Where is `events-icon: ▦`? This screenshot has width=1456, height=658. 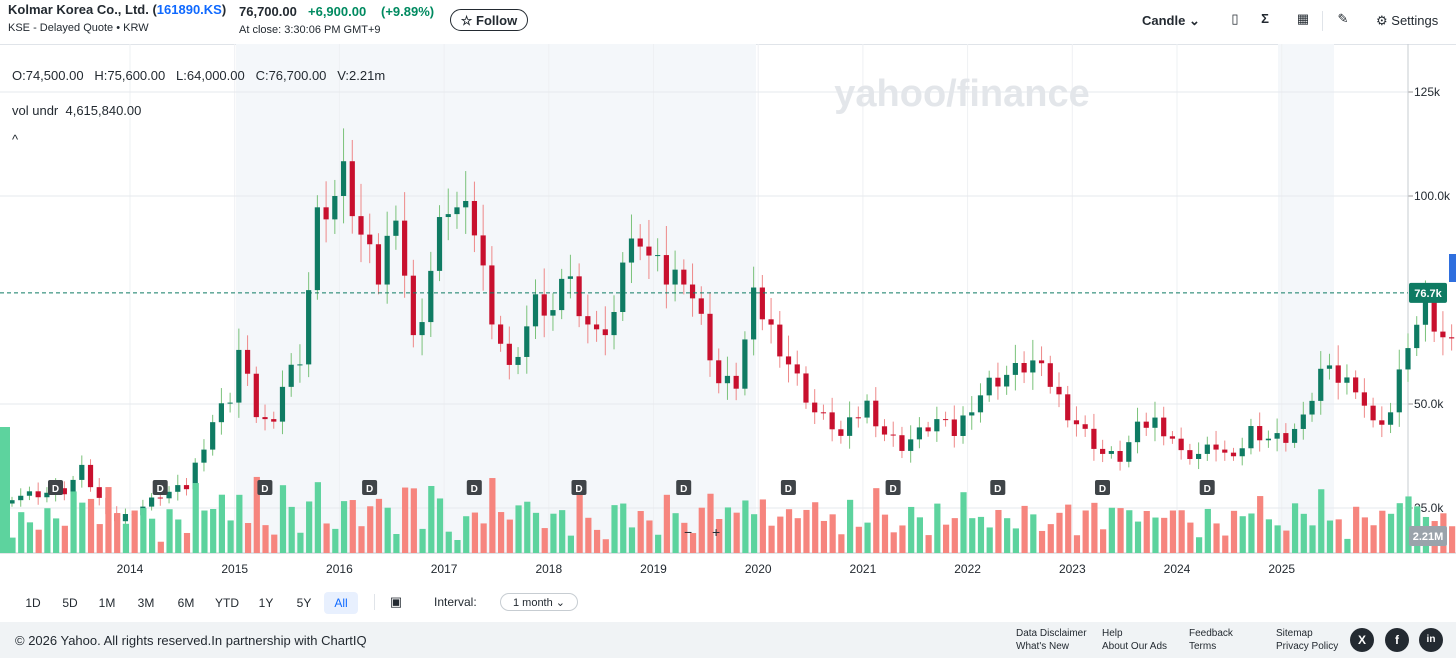 events-icon: ▦ is located at coordinates (1303, 18).